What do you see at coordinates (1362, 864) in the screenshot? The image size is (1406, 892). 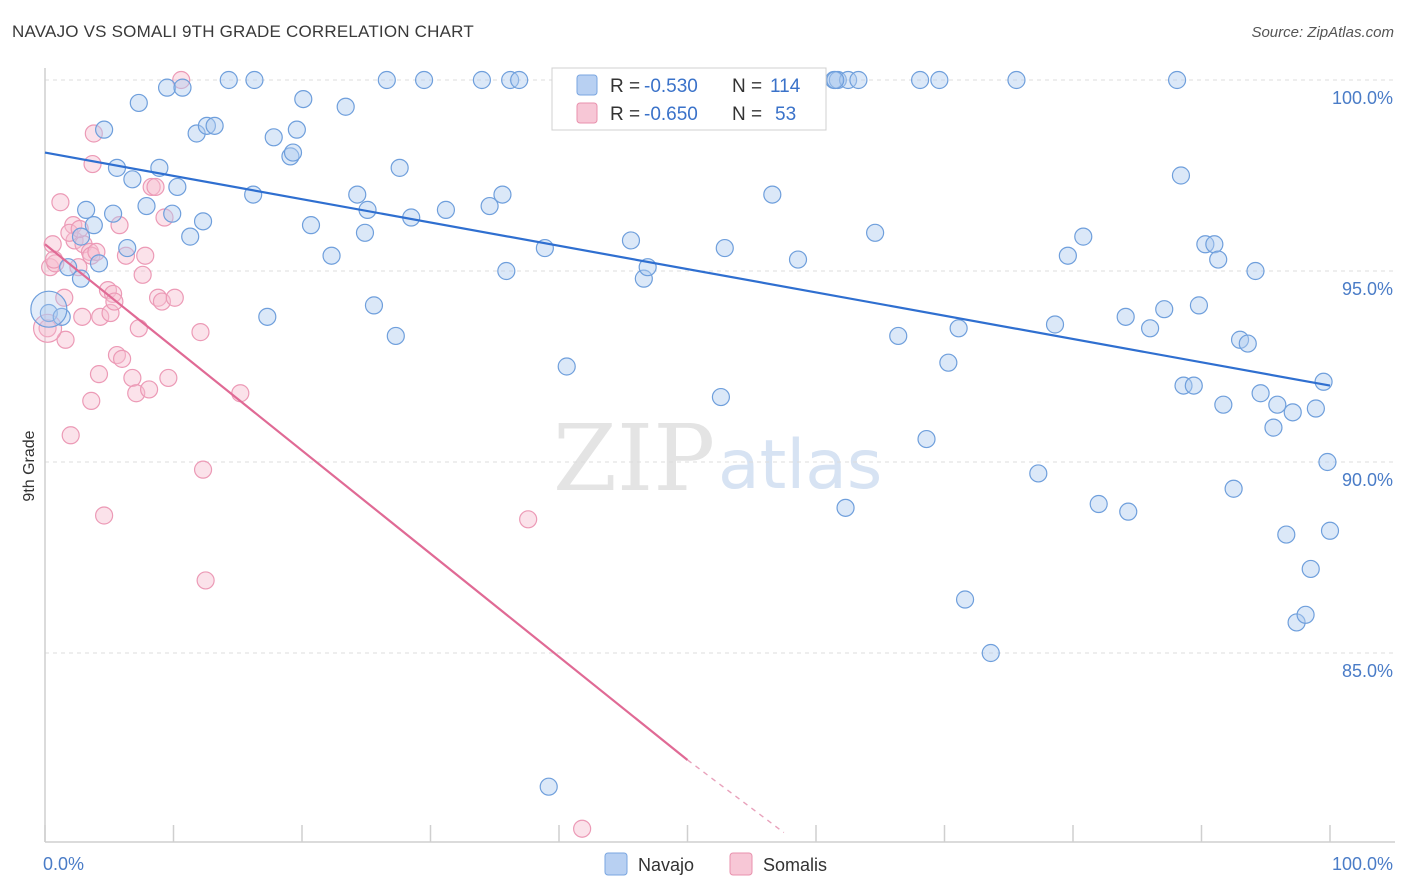 I see `x-tick-label: 100.0%` at bounding box center [1362, 864].